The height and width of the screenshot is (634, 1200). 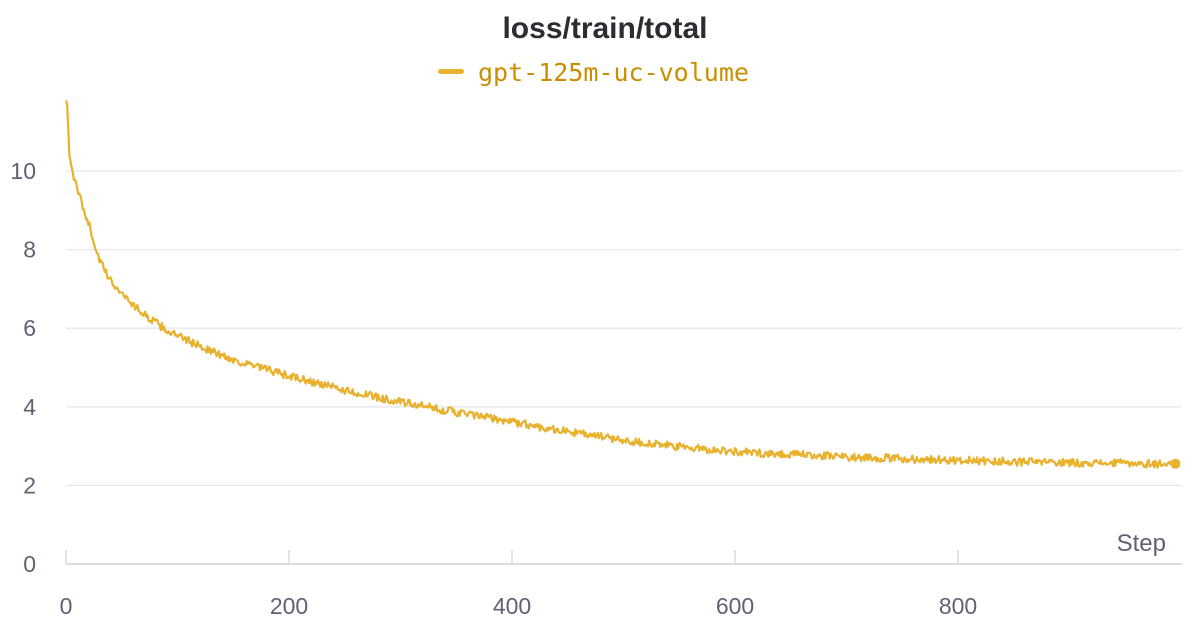 What do you see at coordinates (23, 171) in the screenshot?
I see `y-tick-label-10: 10` at bounding box center [23, 171].